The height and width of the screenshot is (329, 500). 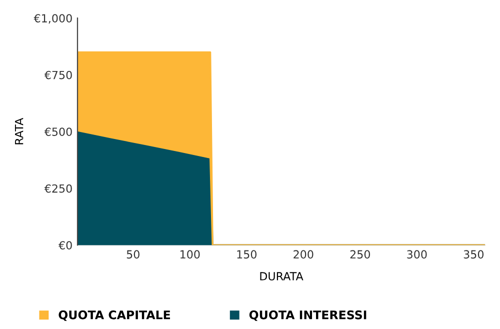 I want to click on x-tick-label: 100, so click(x=190, y=254).